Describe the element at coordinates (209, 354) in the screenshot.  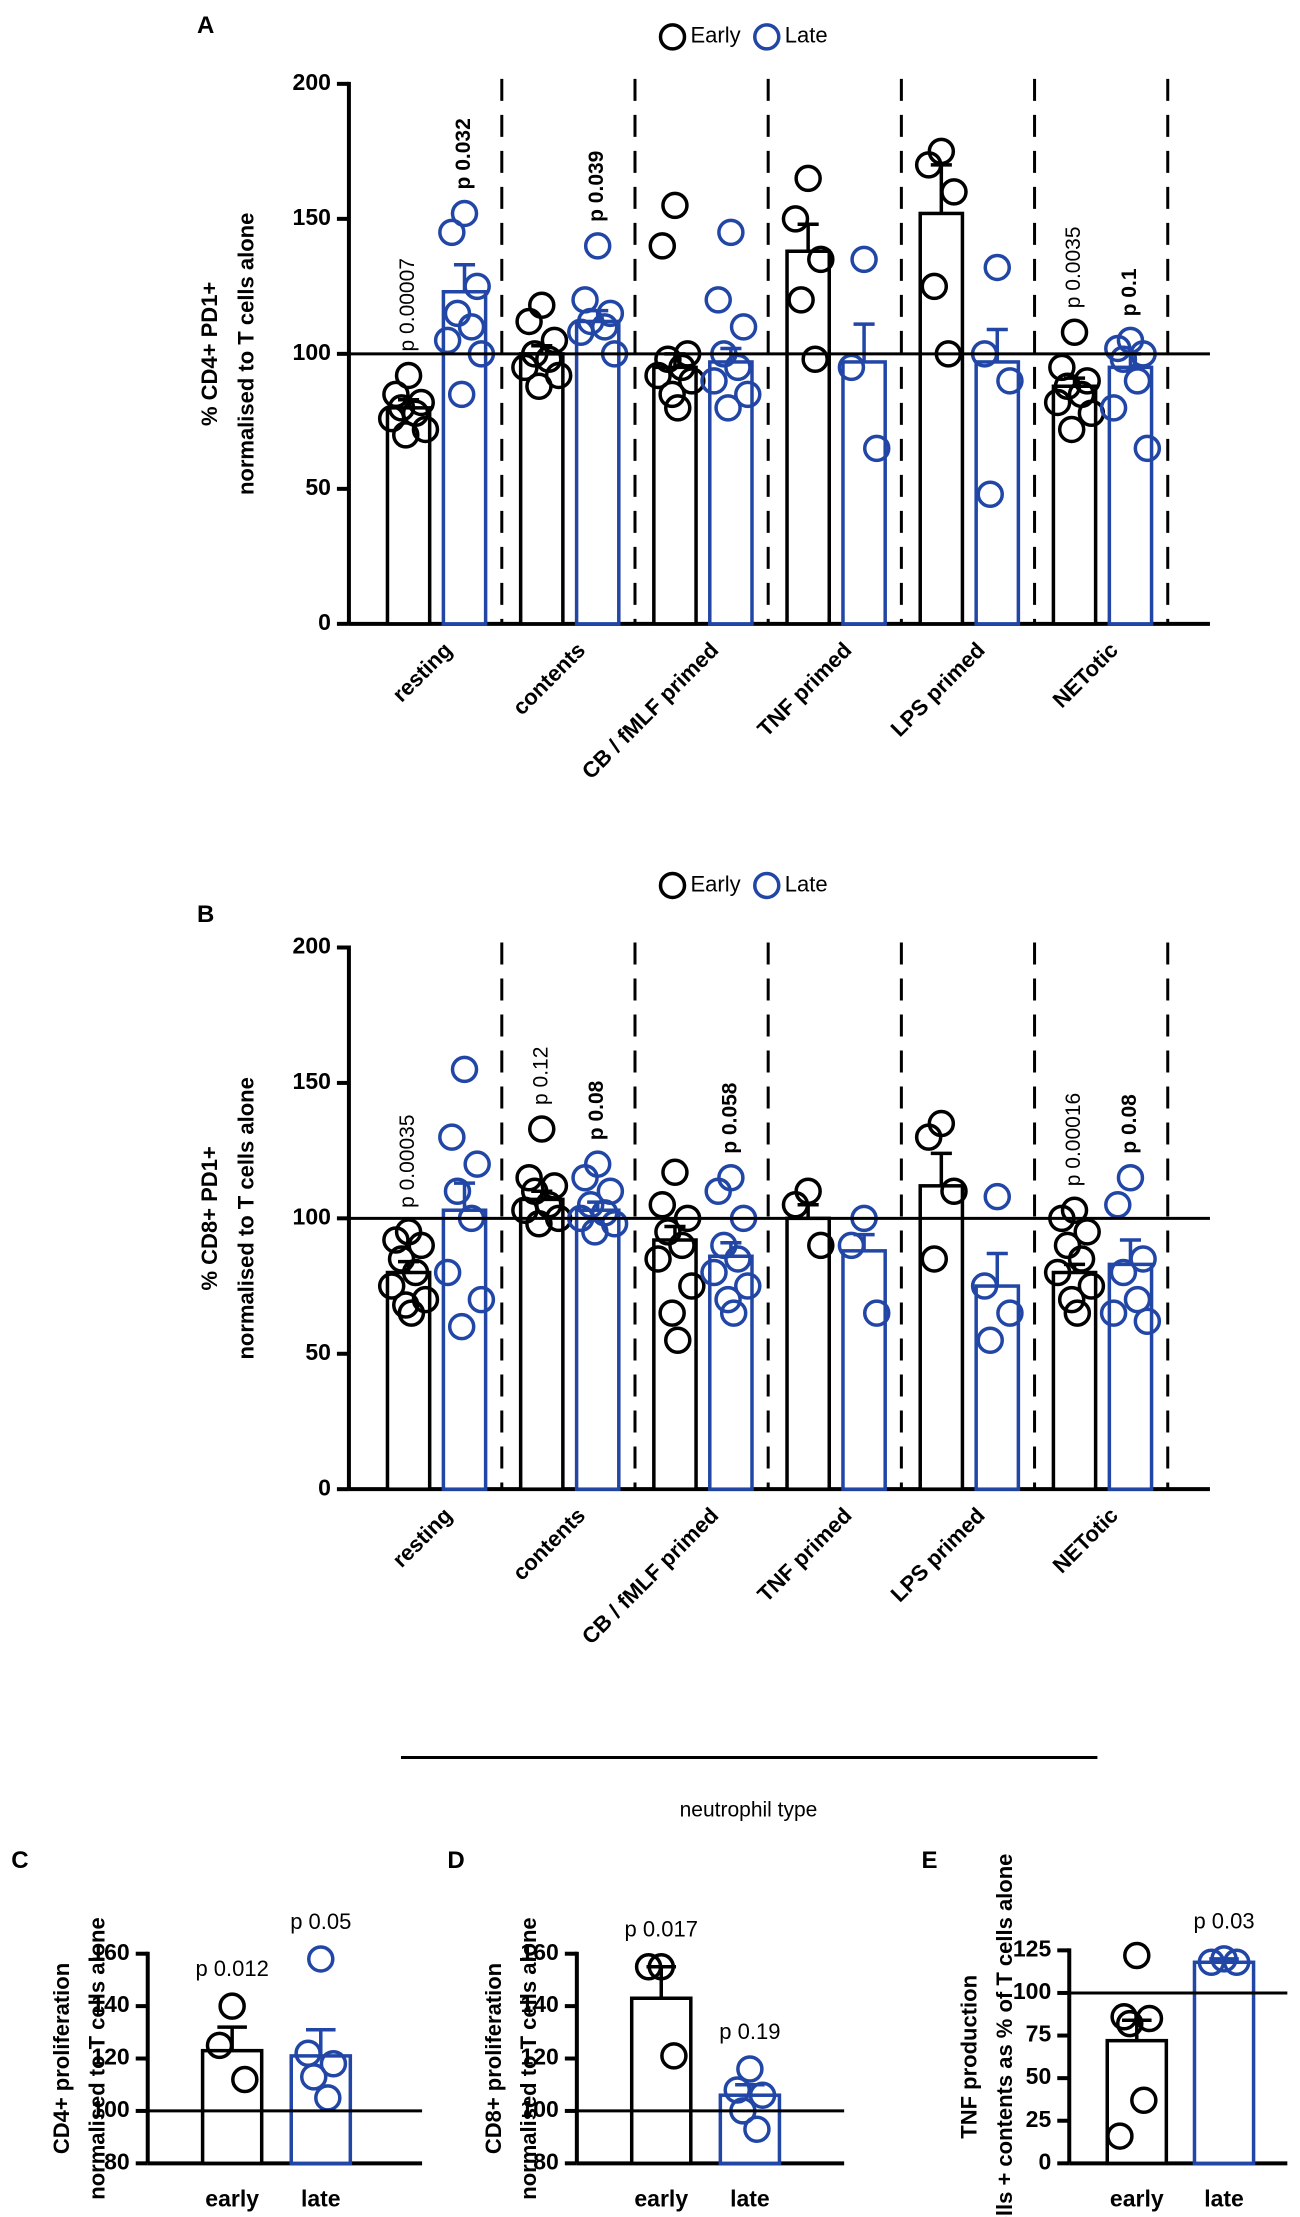
I see `y-axis-label: % CD4+ PD1+` at that location.